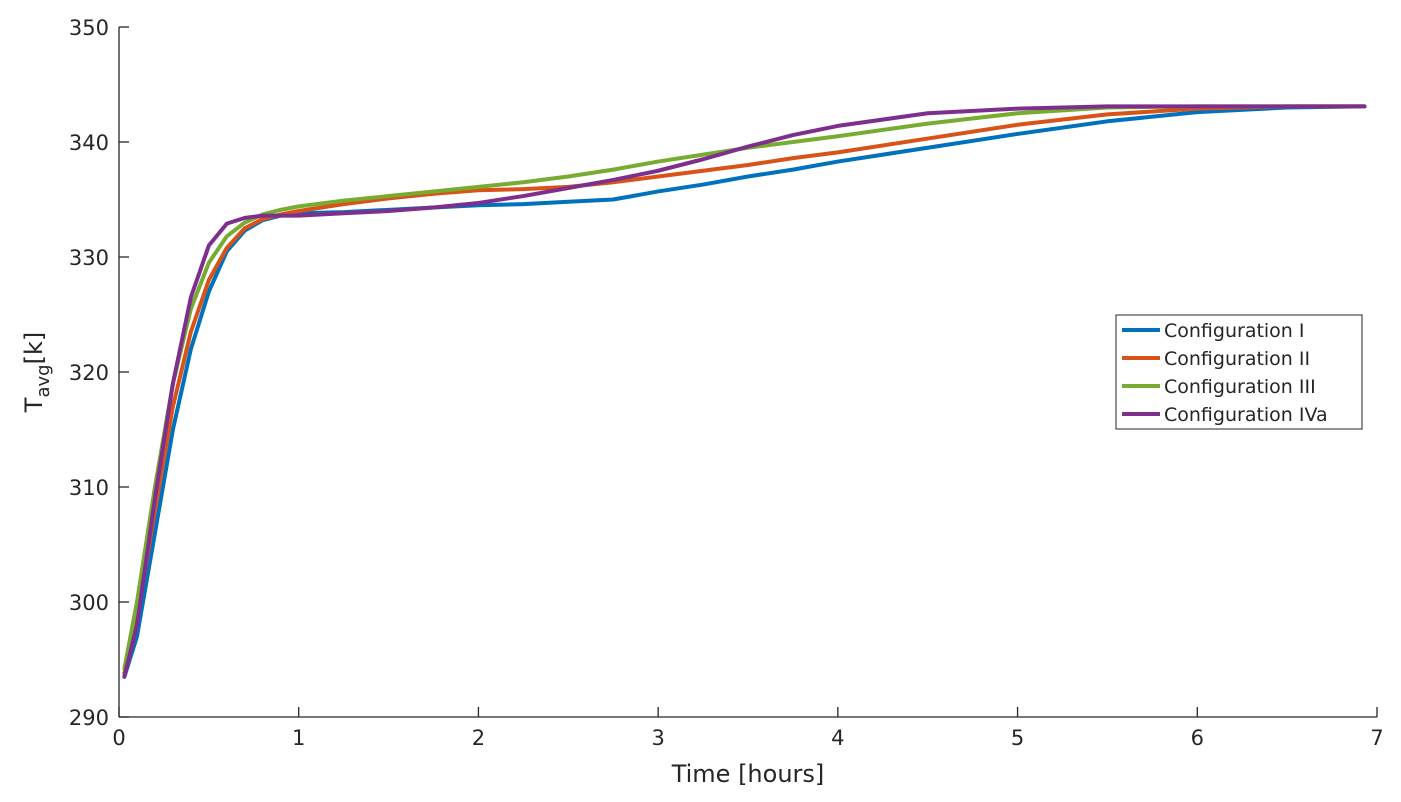  What do you see at coordinates (1237, 359) in the screenshot?
I see `legend-label: Configuration II` at bounding box center [1237, 359].